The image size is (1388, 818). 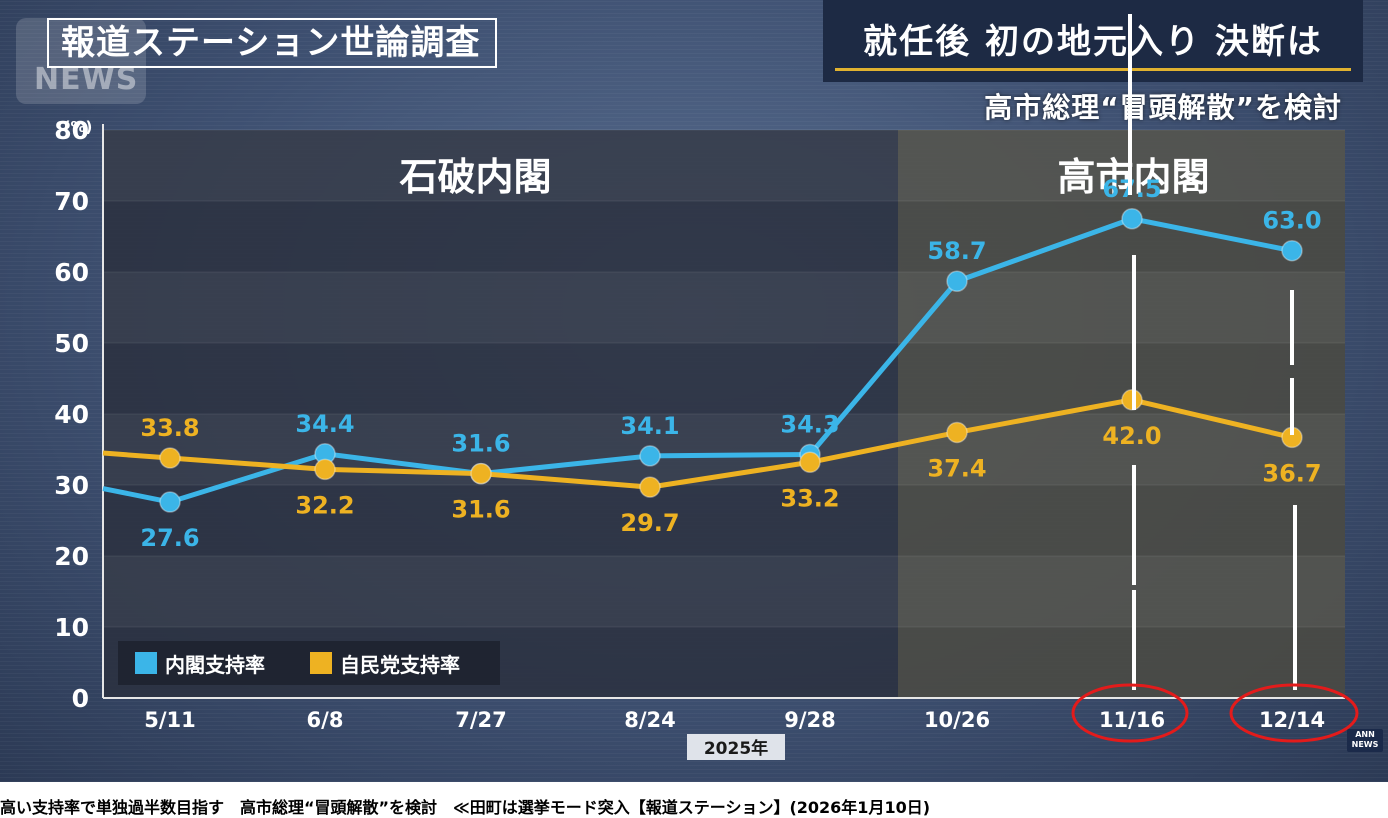 What do you see at coordinates (1163, 107) in the screenshot?
I see `subheadline: 高市総理“冒頭解散”を検討` at bounding box center [1163, 107].